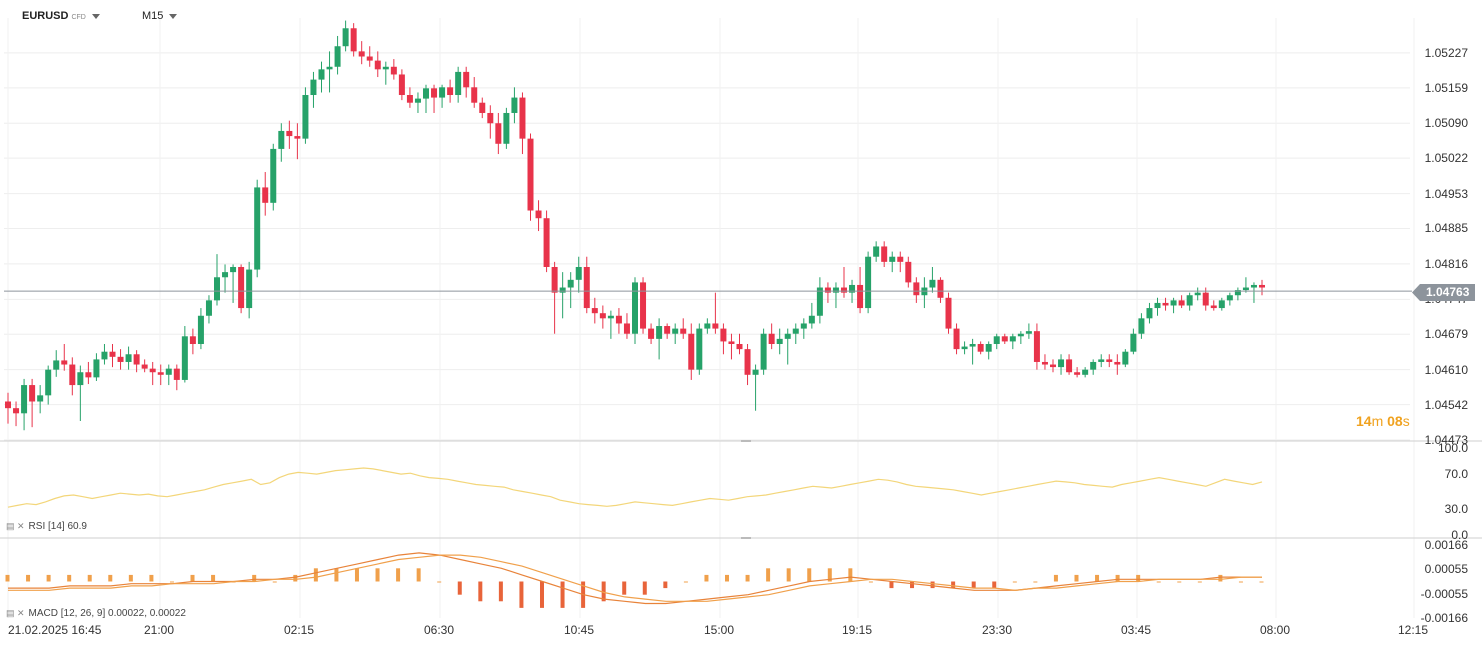 The image size is (1482, 650). I want to click on macd-value2: 0.00022, so click(167, 613).